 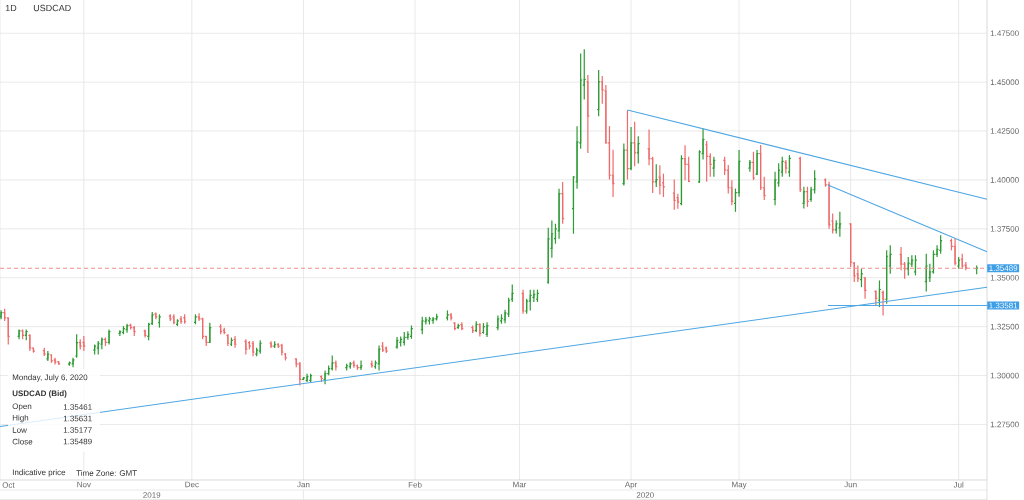 I want to click on y-tick-label: 1.35000, so click(x=1004, y=277).